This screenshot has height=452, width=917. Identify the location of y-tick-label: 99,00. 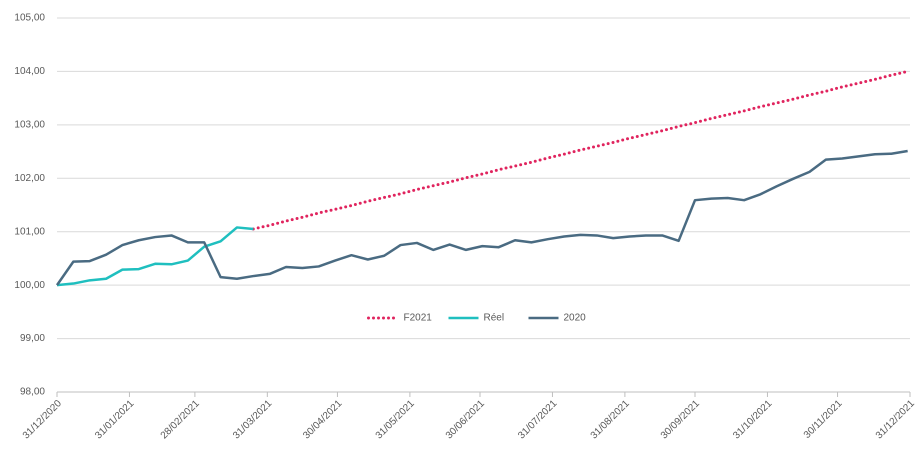
(32, 338).